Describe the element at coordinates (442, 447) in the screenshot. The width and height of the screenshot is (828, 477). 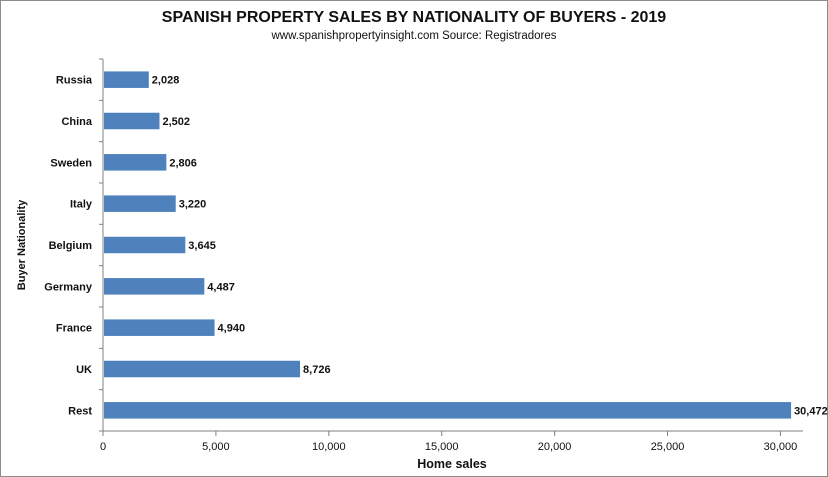
I see `x-tick-label: 15,000` at that location.